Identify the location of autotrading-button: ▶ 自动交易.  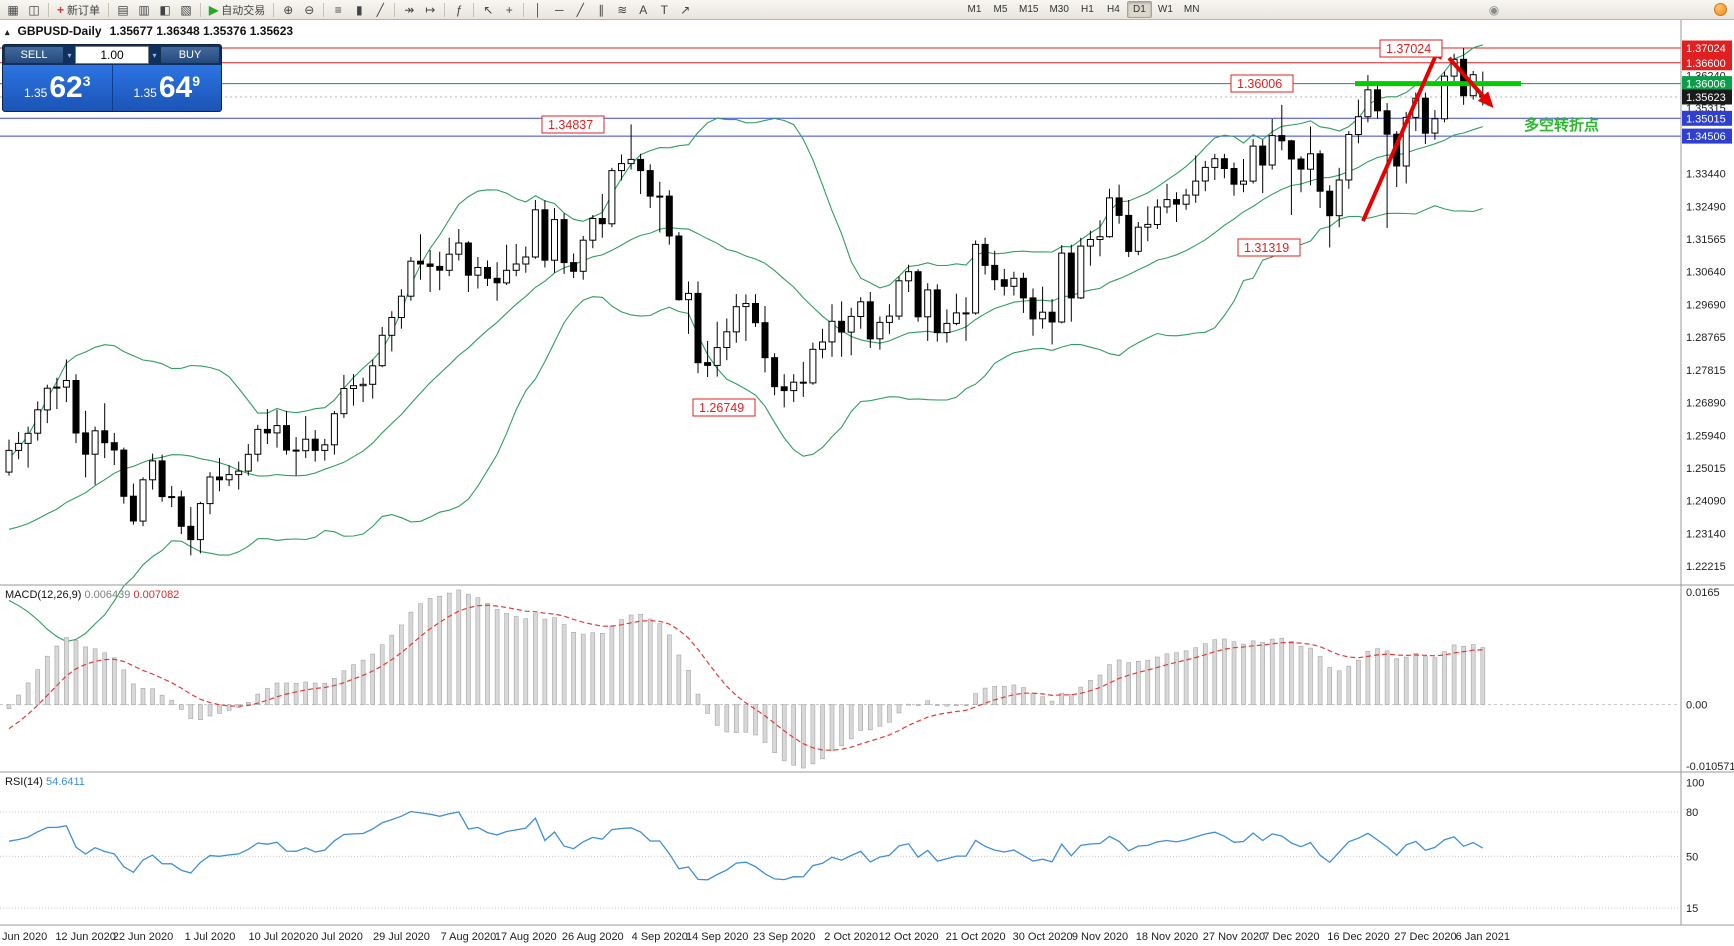
(237, 9).